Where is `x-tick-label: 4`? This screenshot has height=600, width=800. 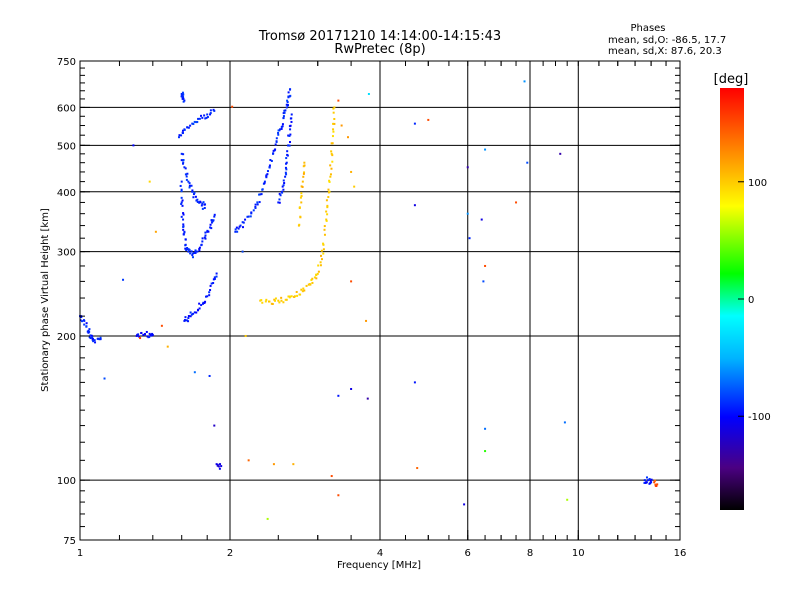 x-tick-label: 4 is located at coordinates (380, 553).